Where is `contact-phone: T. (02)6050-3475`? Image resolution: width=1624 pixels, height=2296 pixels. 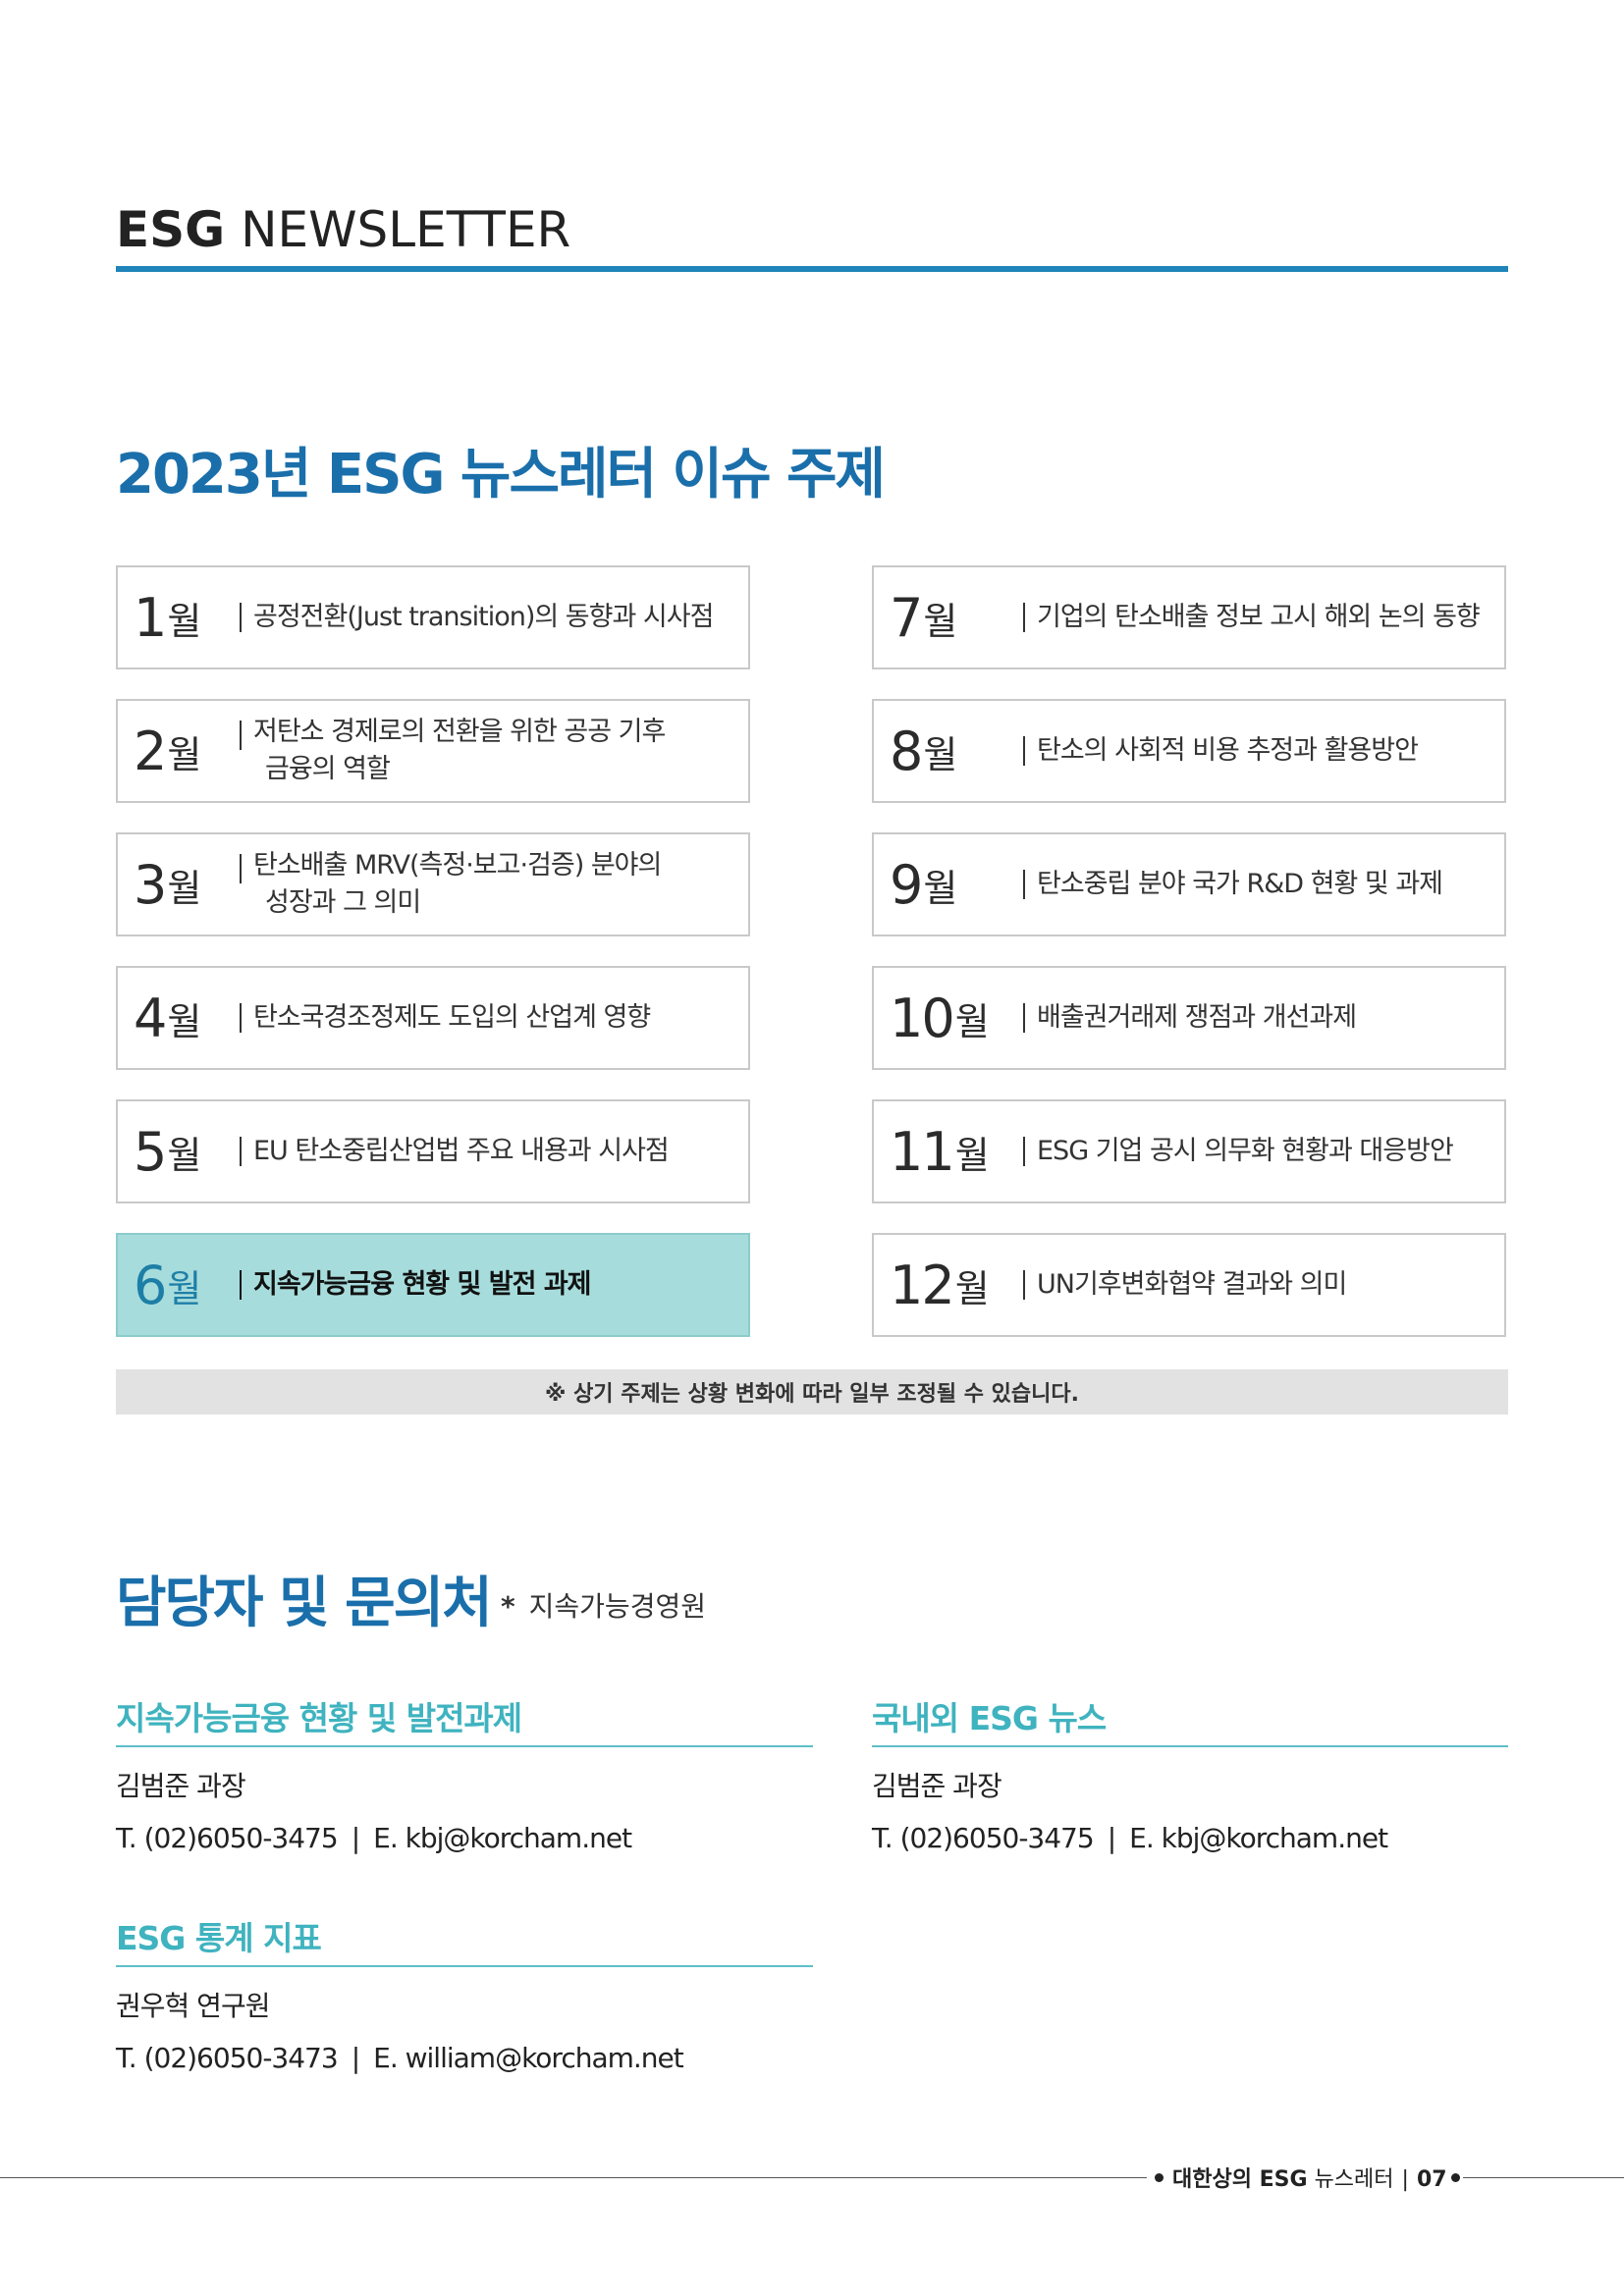 contact-phone: T. (02)6050-3475 is located at coordinates (227, 1838).